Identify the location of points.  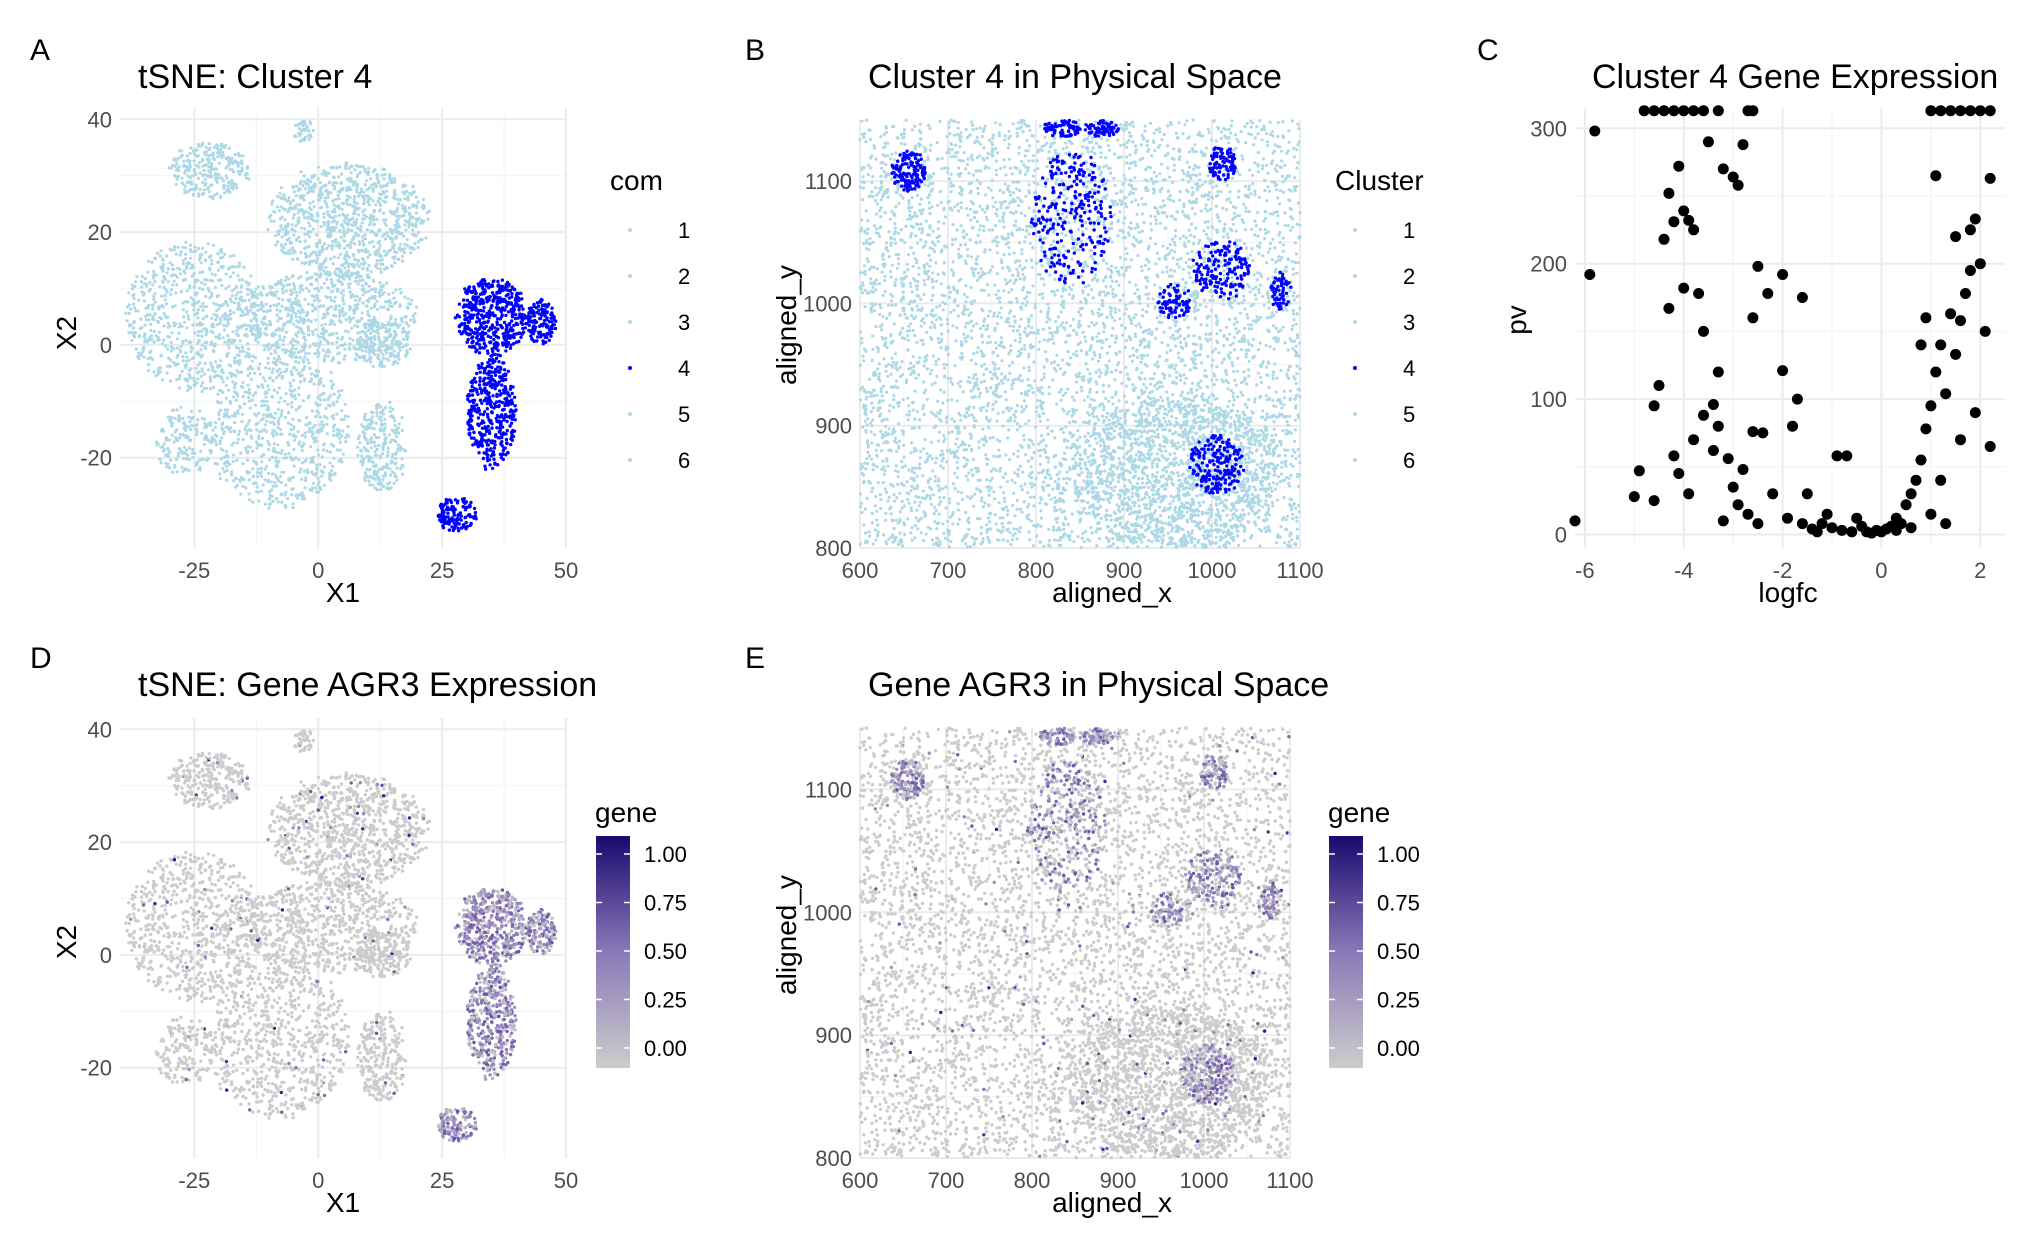
(340, 325).